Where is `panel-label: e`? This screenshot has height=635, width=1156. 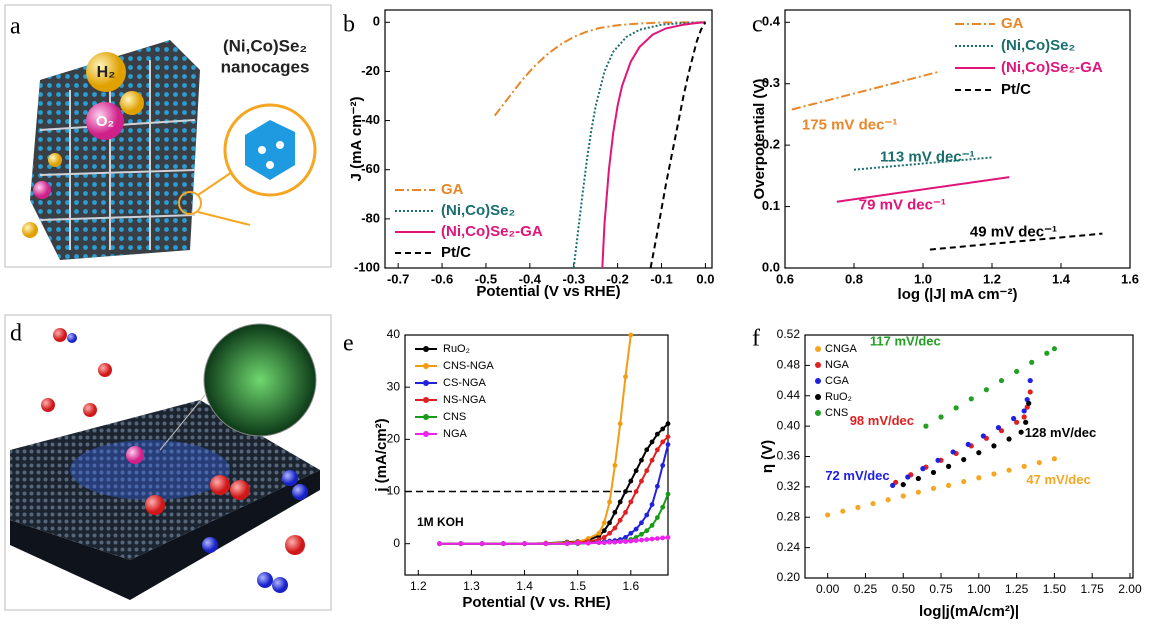 panel-label: e is located at coordinates (348, 344).